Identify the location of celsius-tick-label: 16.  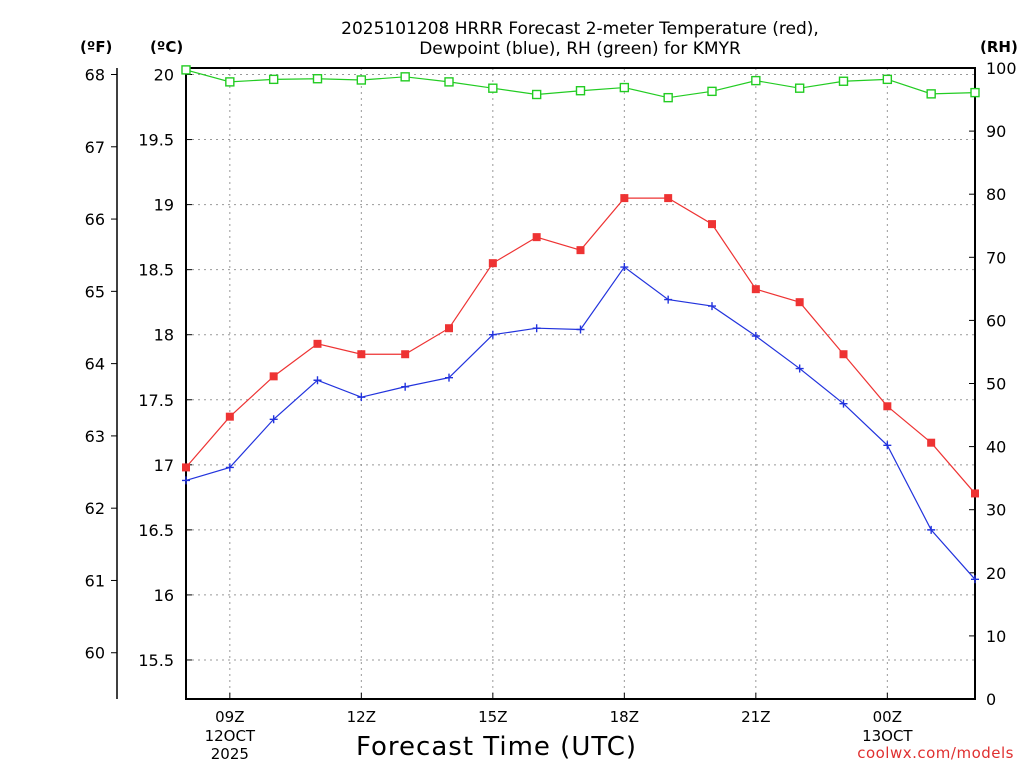
(164, 595).